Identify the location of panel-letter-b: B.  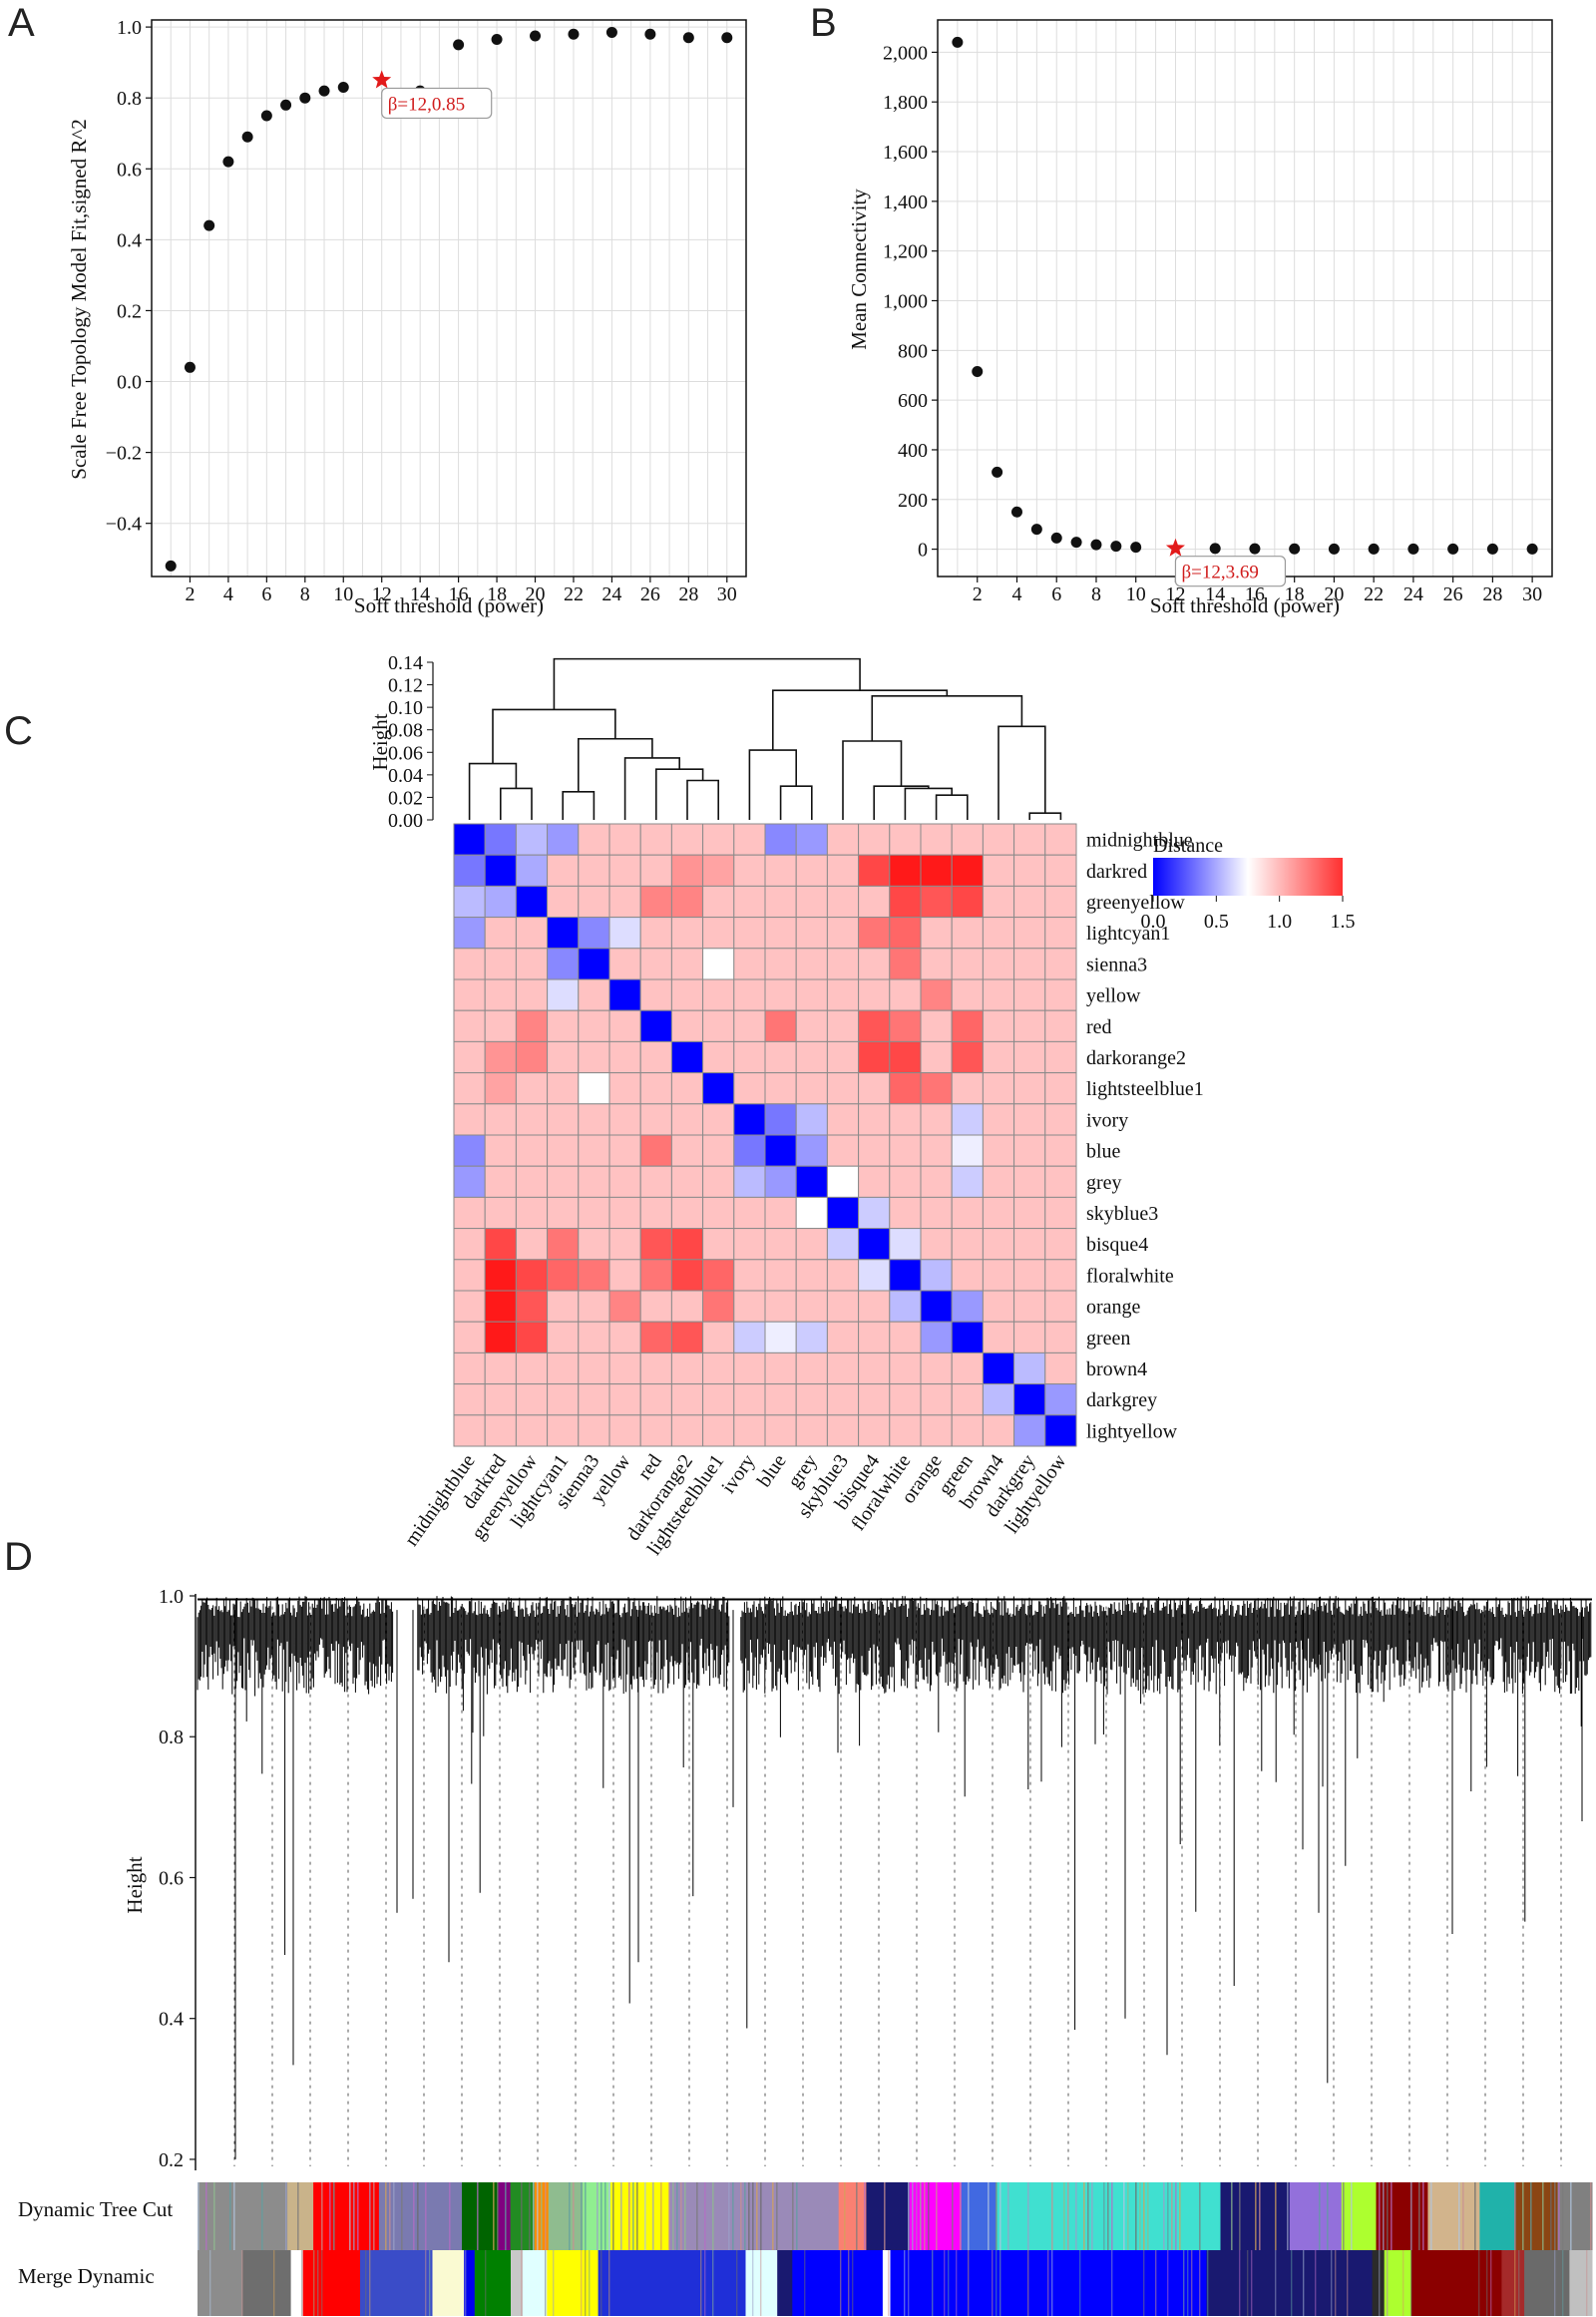
(823, 23).